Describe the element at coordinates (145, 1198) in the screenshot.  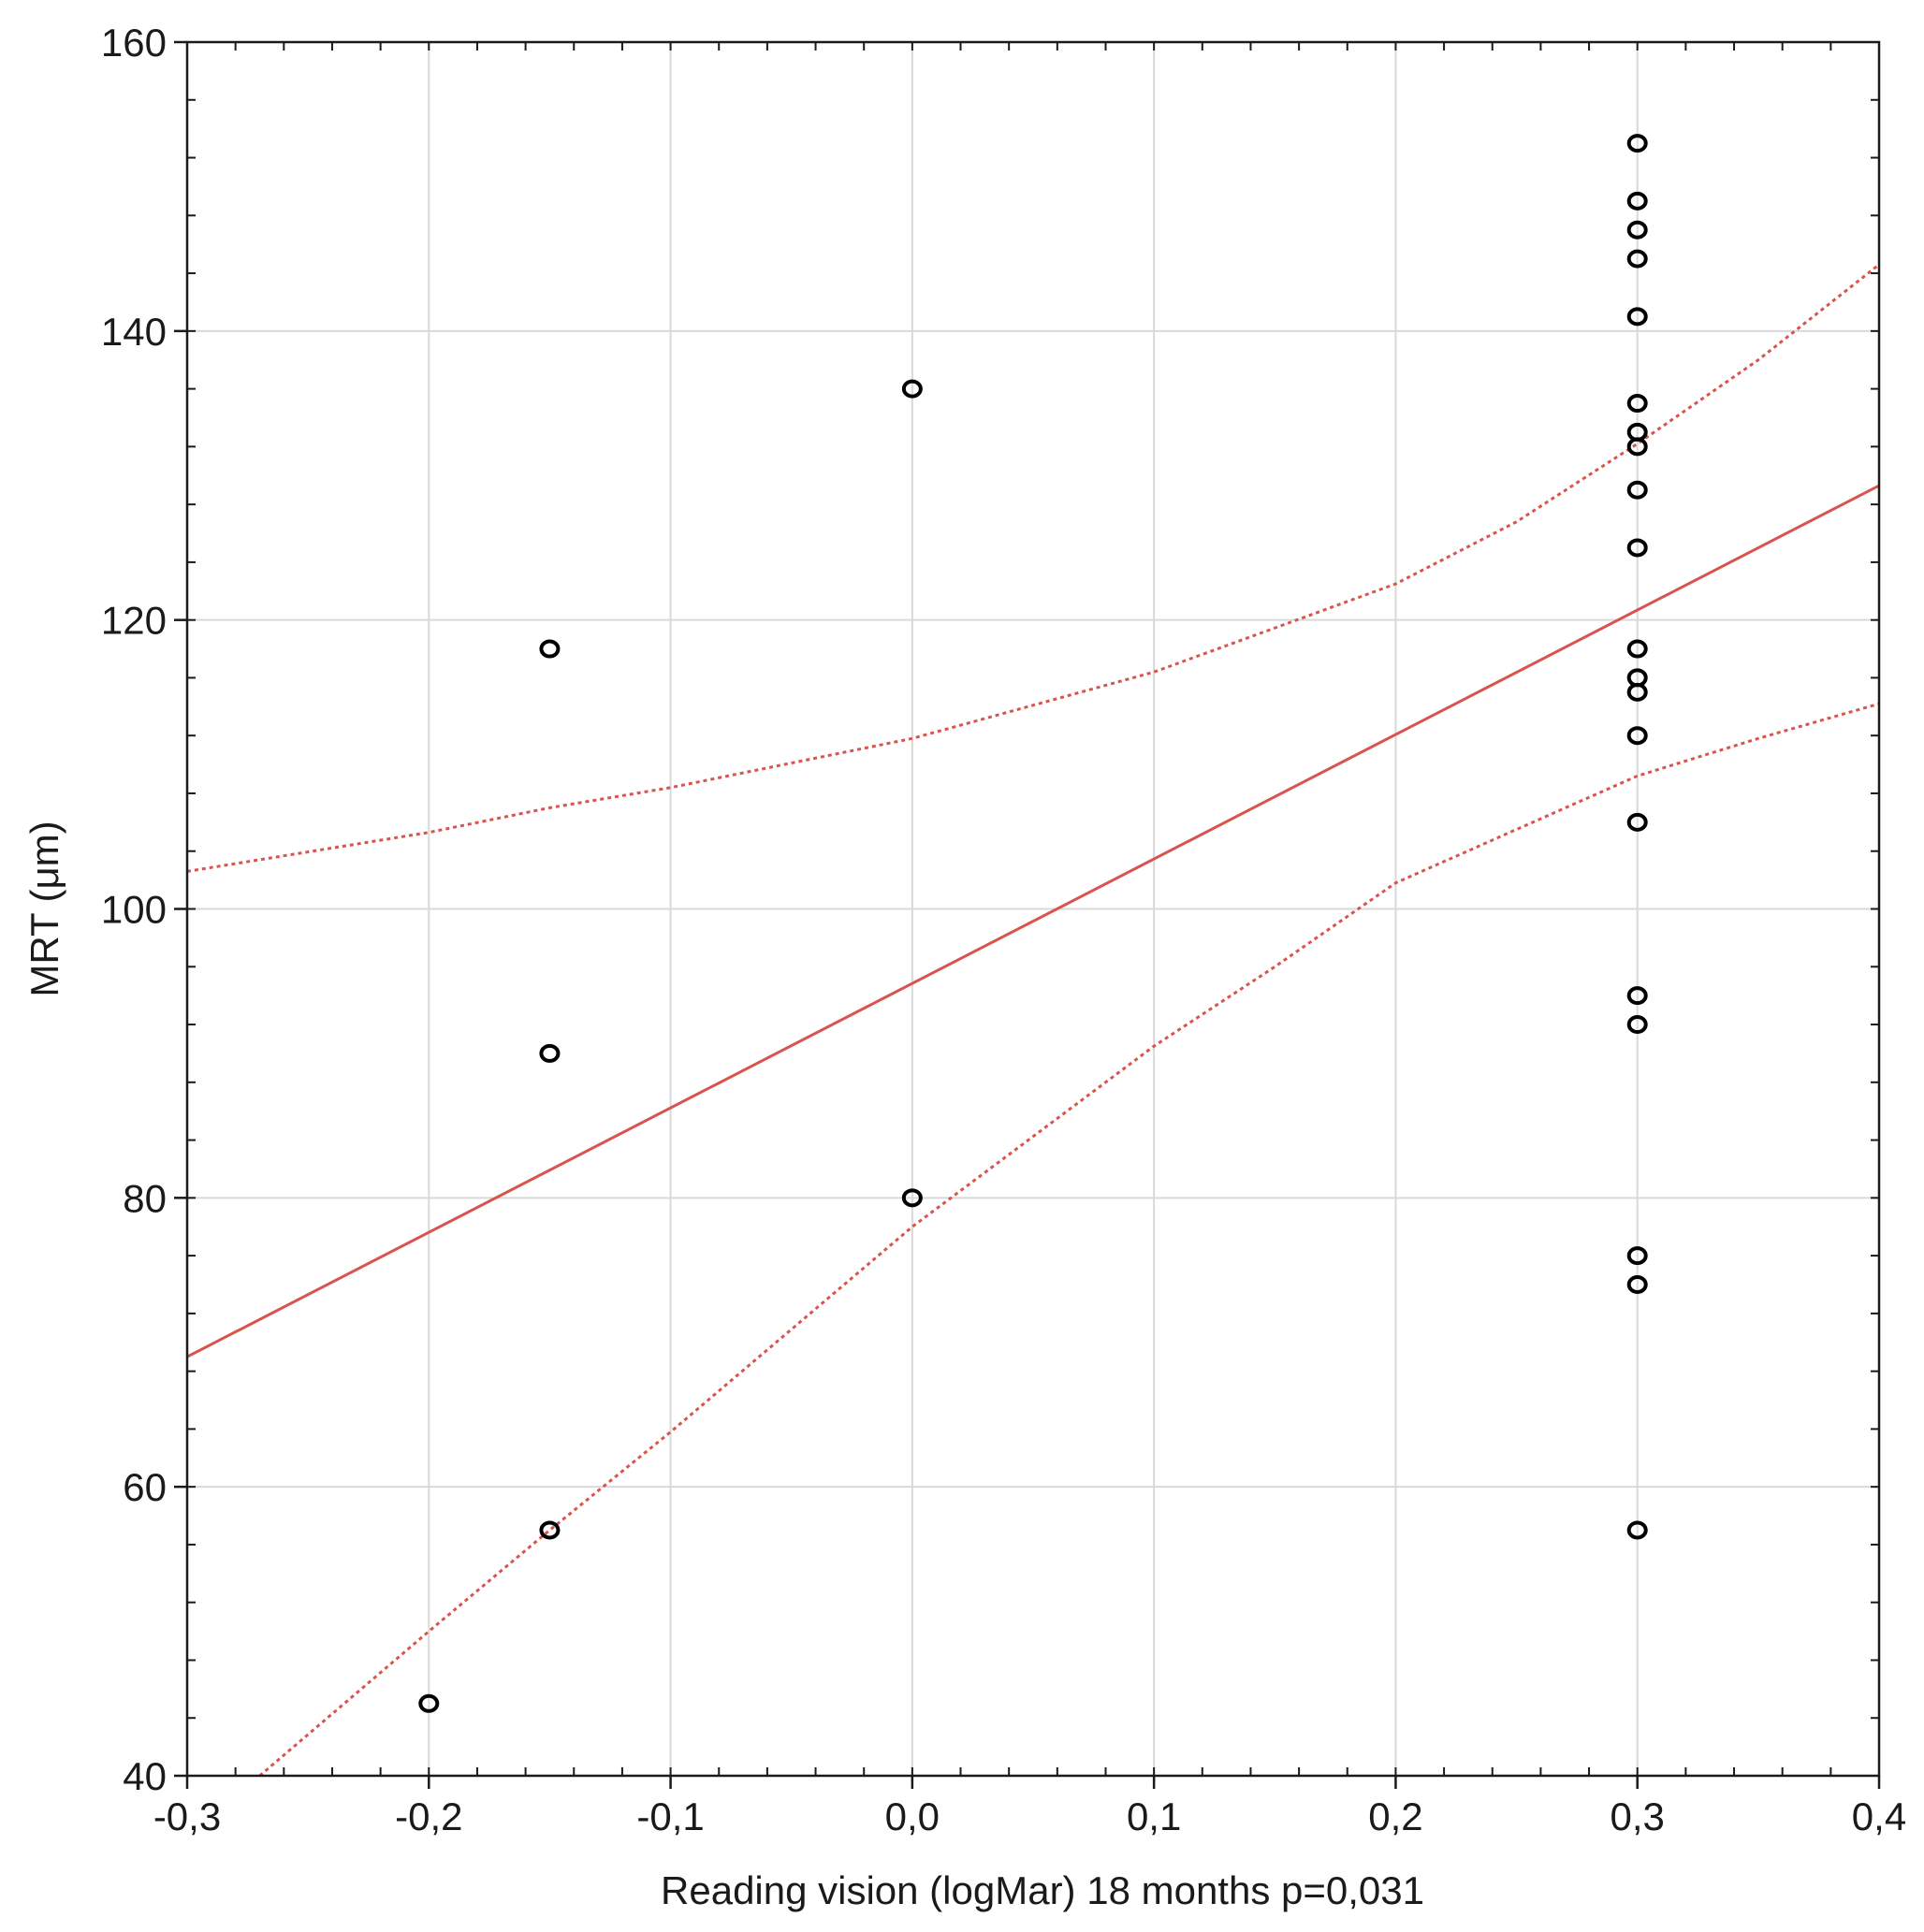
I see `y-tick-label: 80` at that location.